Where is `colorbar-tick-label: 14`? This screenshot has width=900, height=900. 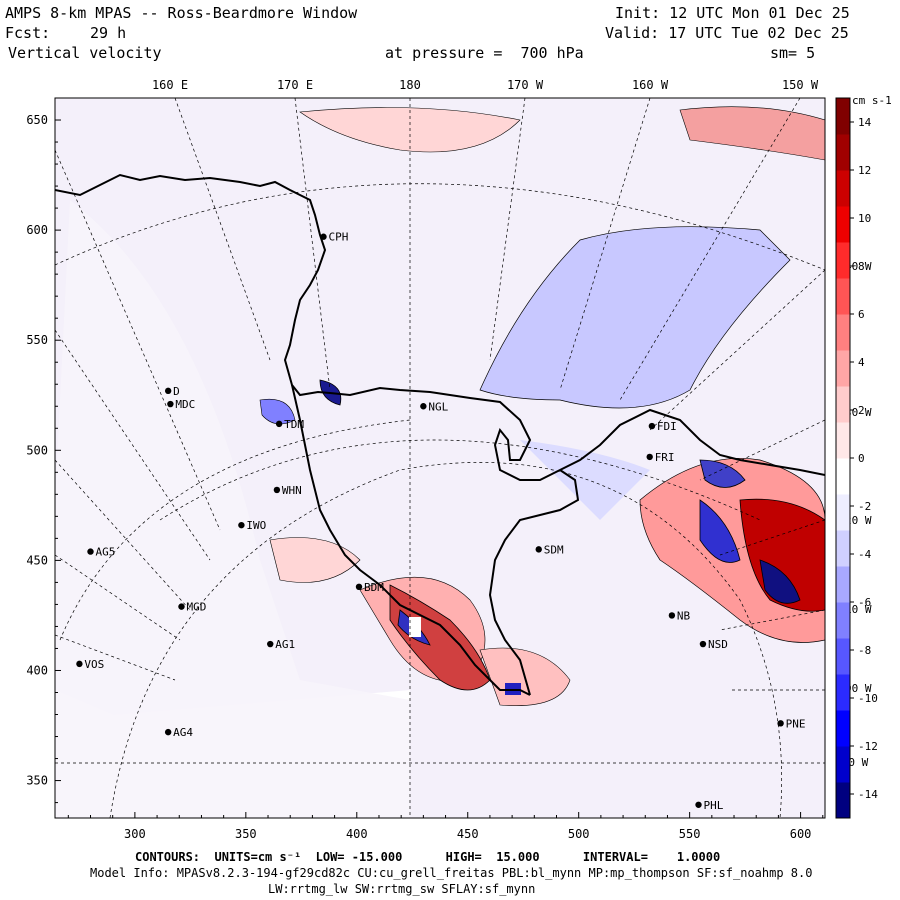
colorbar-tick-label: 14 is located at coordinates (865, 122).